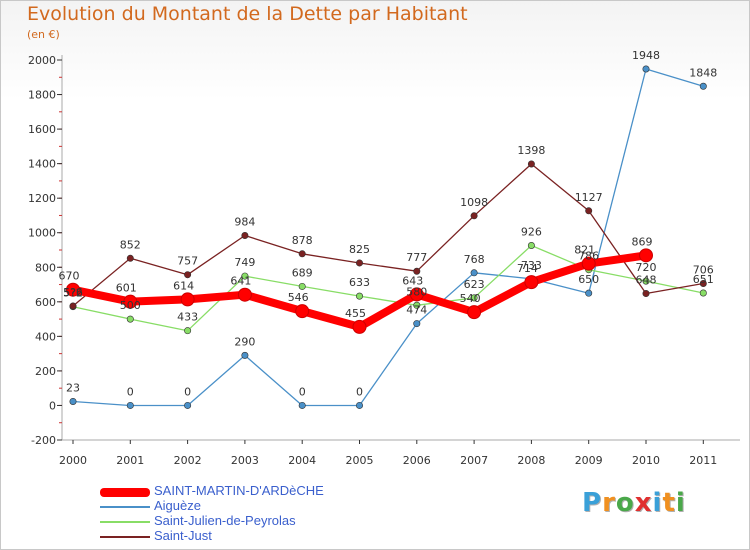 The width and height of the screenshot is (750, 550). Describe the element at coordinates (657, 503) in the screenshot. I see `logo-letter: i` at that location.